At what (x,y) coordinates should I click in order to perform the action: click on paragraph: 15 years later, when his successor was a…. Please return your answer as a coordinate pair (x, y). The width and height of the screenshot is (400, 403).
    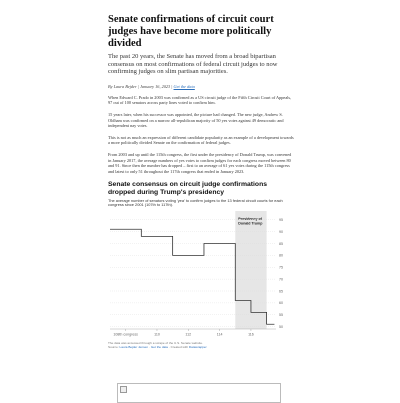
    Looking at the image, I should click on (201, 120).